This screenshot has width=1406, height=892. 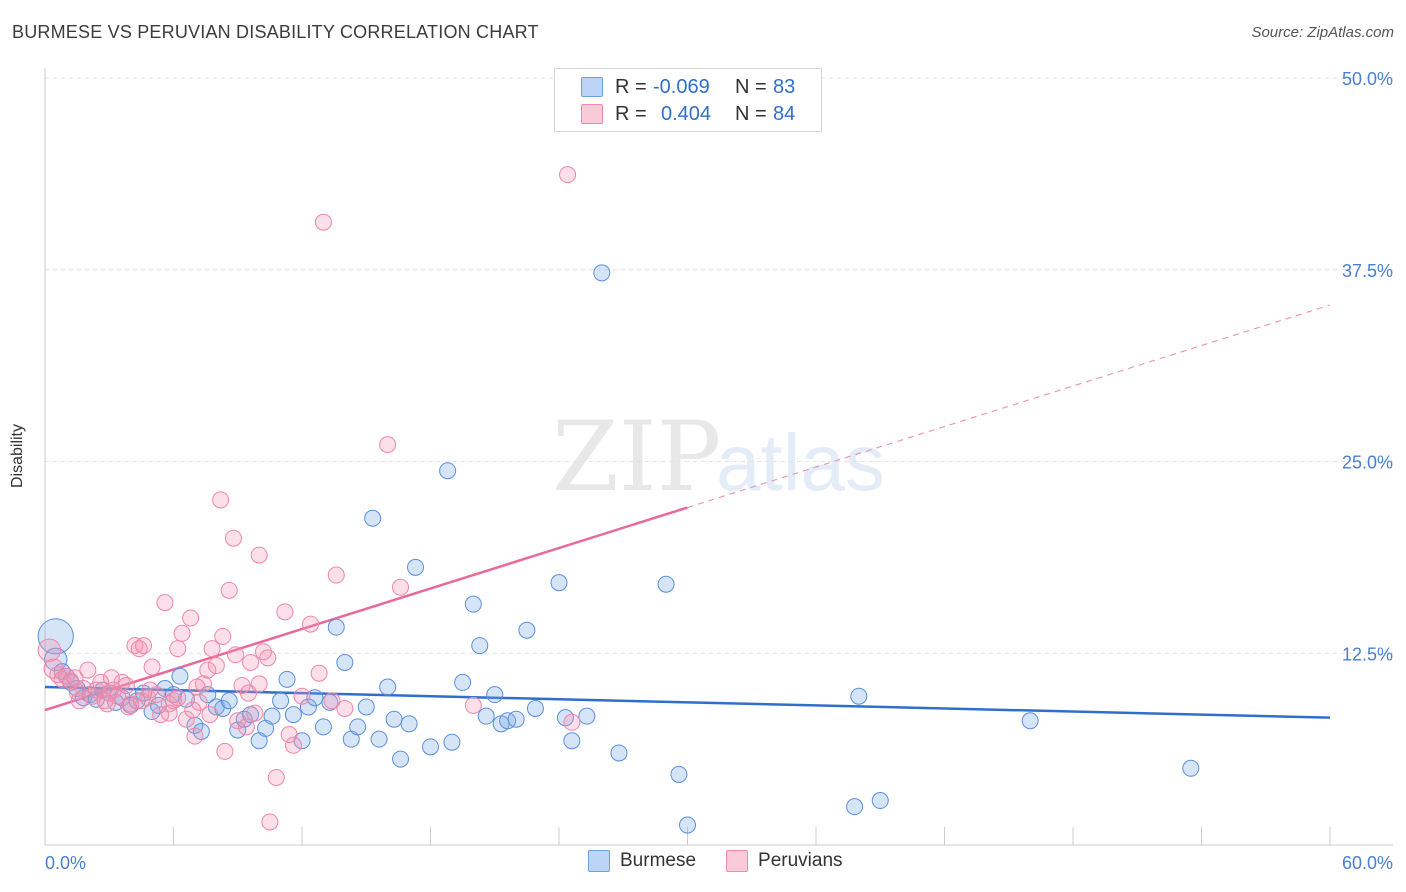 I want to click on y-tick-label: 25.0%, so click(x=1367, y=463).